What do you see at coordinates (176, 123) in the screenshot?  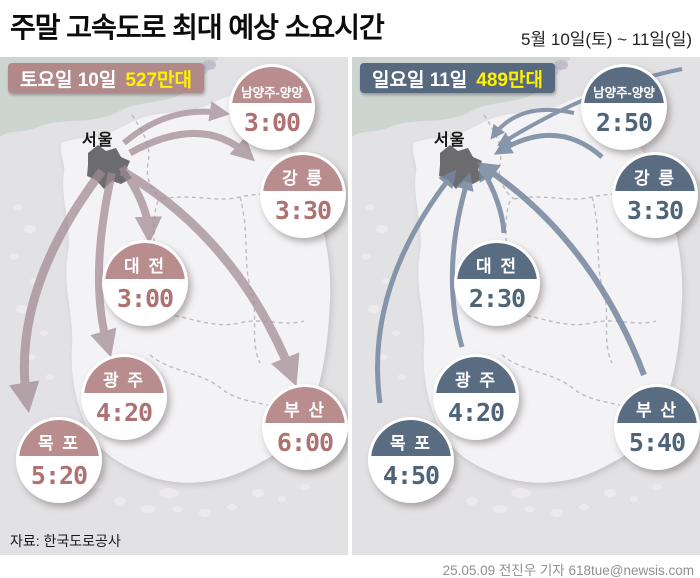 I see `arrow-to-namyangju` at bounding box center [176, 123].